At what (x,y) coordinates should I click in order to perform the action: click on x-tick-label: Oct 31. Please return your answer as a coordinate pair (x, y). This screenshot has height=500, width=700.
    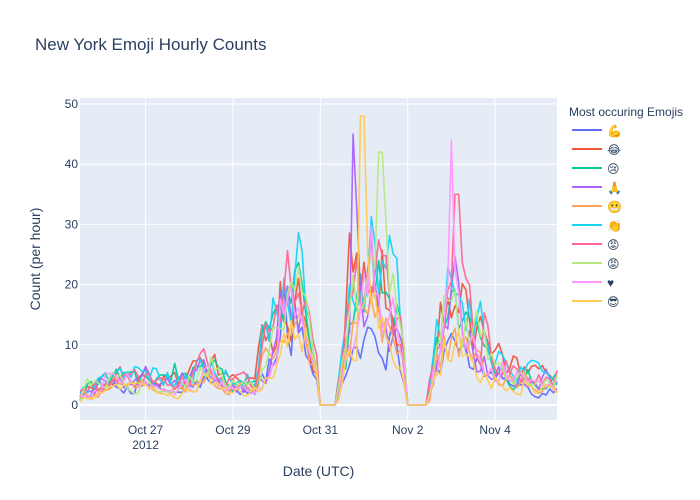
    Looking at the image, I should click on (321, 430).